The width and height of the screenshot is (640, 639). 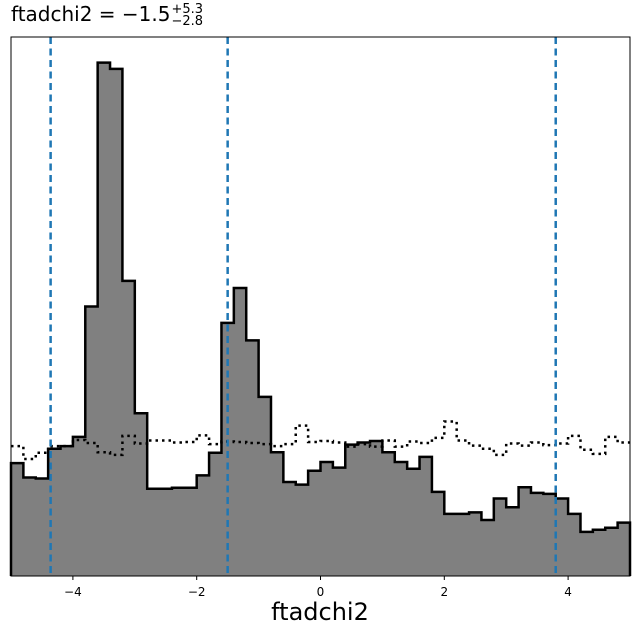 I want to click on chart-title: ftadchi2 = −1.5 +5.3 −2.8, so click(x=107, y=15).